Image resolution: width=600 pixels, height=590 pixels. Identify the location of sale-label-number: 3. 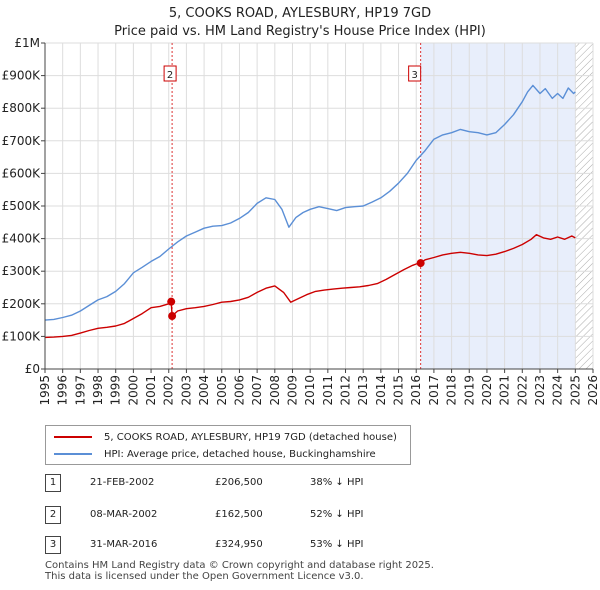
(414, 75).